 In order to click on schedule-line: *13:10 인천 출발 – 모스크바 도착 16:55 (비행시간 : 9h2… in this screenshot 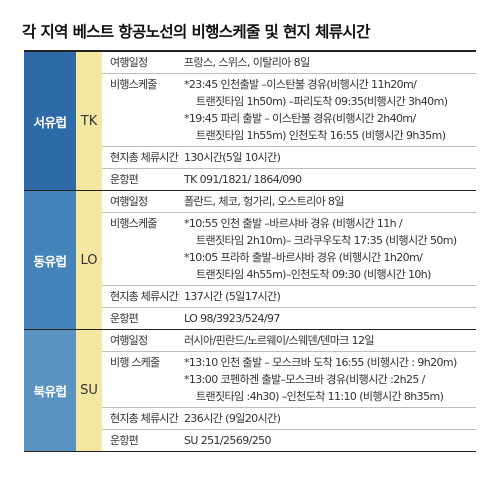, I will do `click(320, 362)`.